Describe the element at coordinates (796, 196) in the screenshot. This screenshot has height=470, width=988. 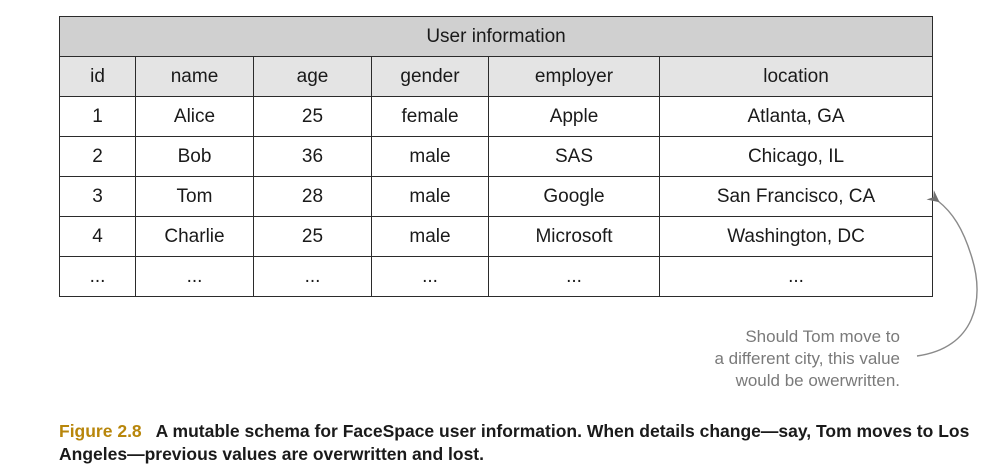
I see `cell-location: San Francisco, CA` at that location.